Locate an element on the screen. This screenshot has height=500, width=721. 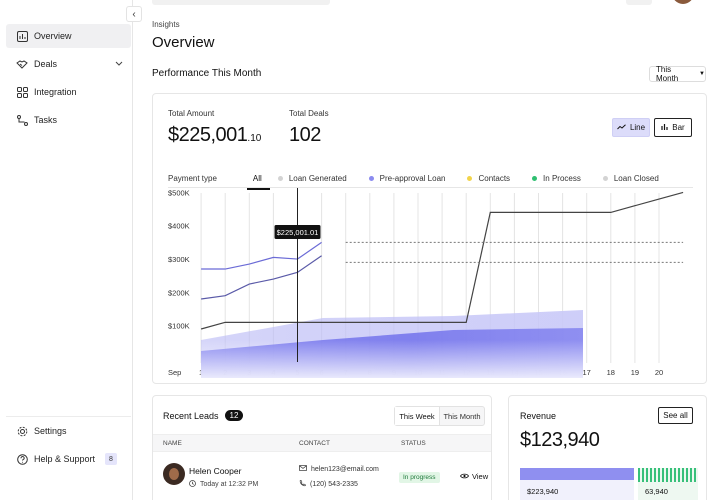
clock-icon is located at coordinates (192, 484).